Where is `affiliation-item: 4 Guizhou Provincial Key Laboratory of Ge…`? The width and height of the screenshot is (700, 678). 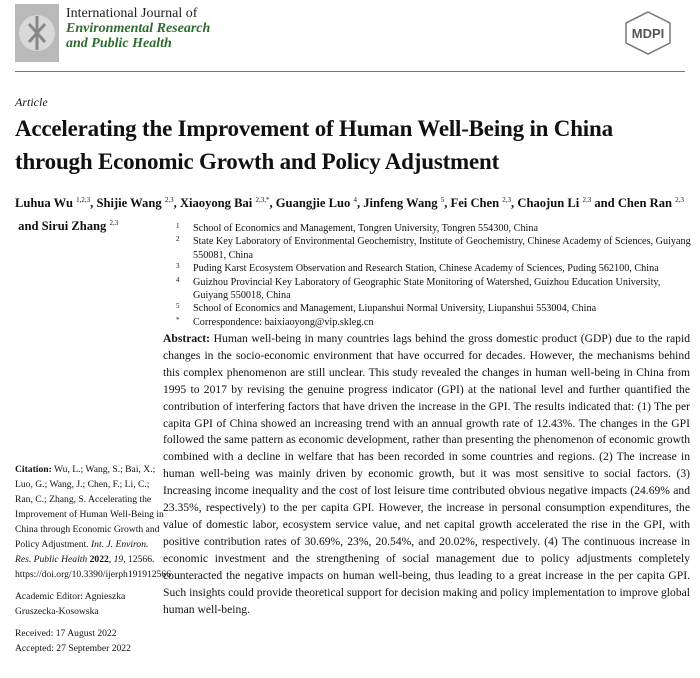 affiliation-item: 4 Guizhou Provincial Key Laboratory of Ge… is located at coordinates (418, 288).